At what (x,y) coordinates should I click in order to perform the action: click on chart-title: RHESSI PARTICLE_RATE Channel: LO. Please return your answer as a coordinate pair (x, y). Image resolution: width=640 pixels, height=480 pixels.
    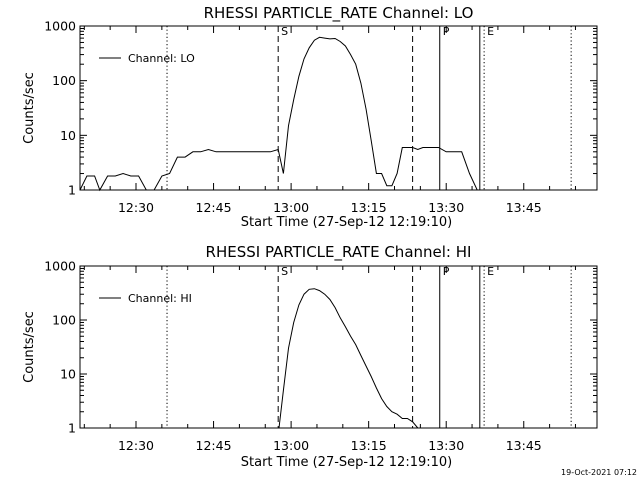
    Looking at the image, I should click on (339, 13).